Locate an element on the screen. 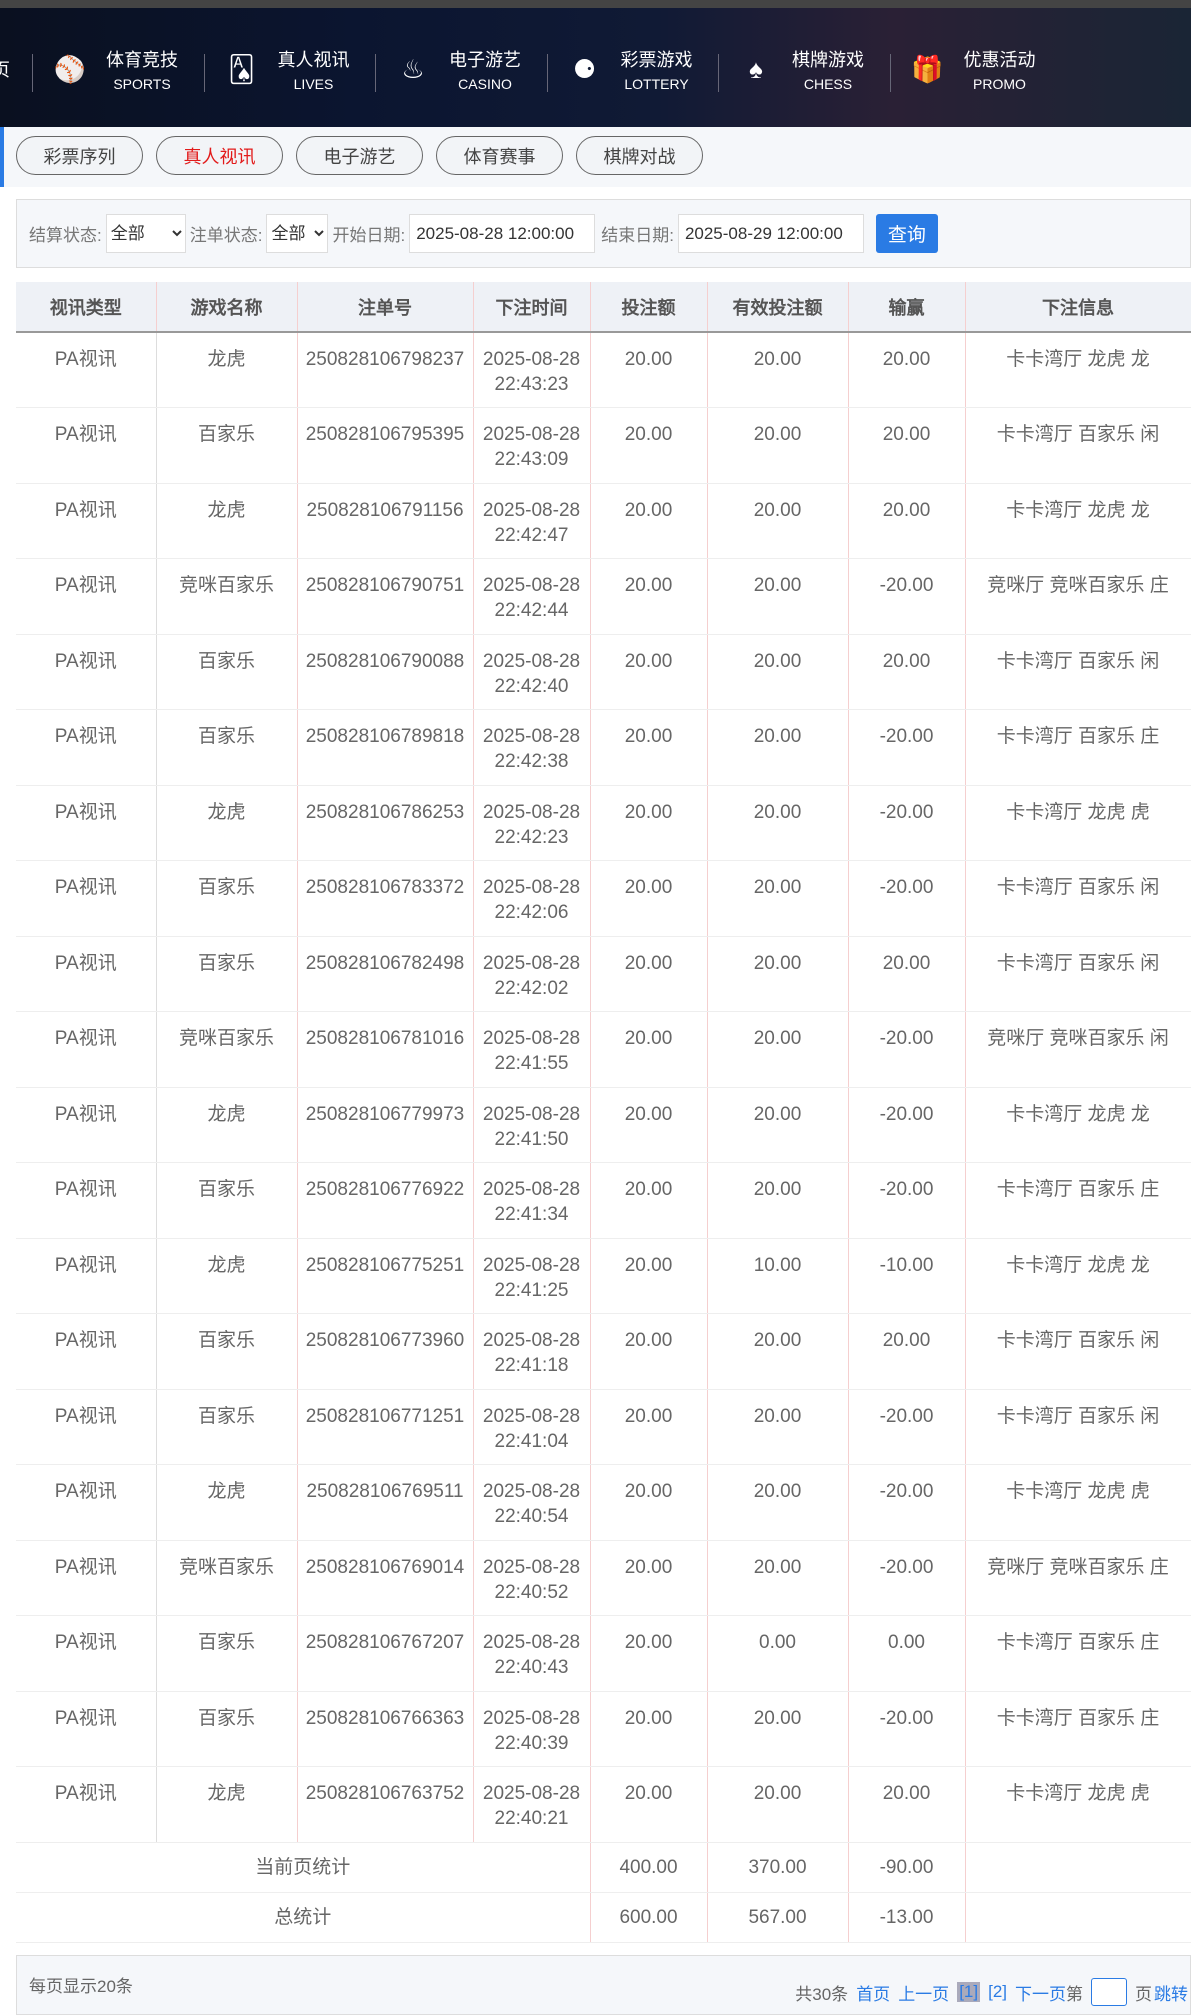  jump-button: 跳转 is located at coordinates (1171, 1994).